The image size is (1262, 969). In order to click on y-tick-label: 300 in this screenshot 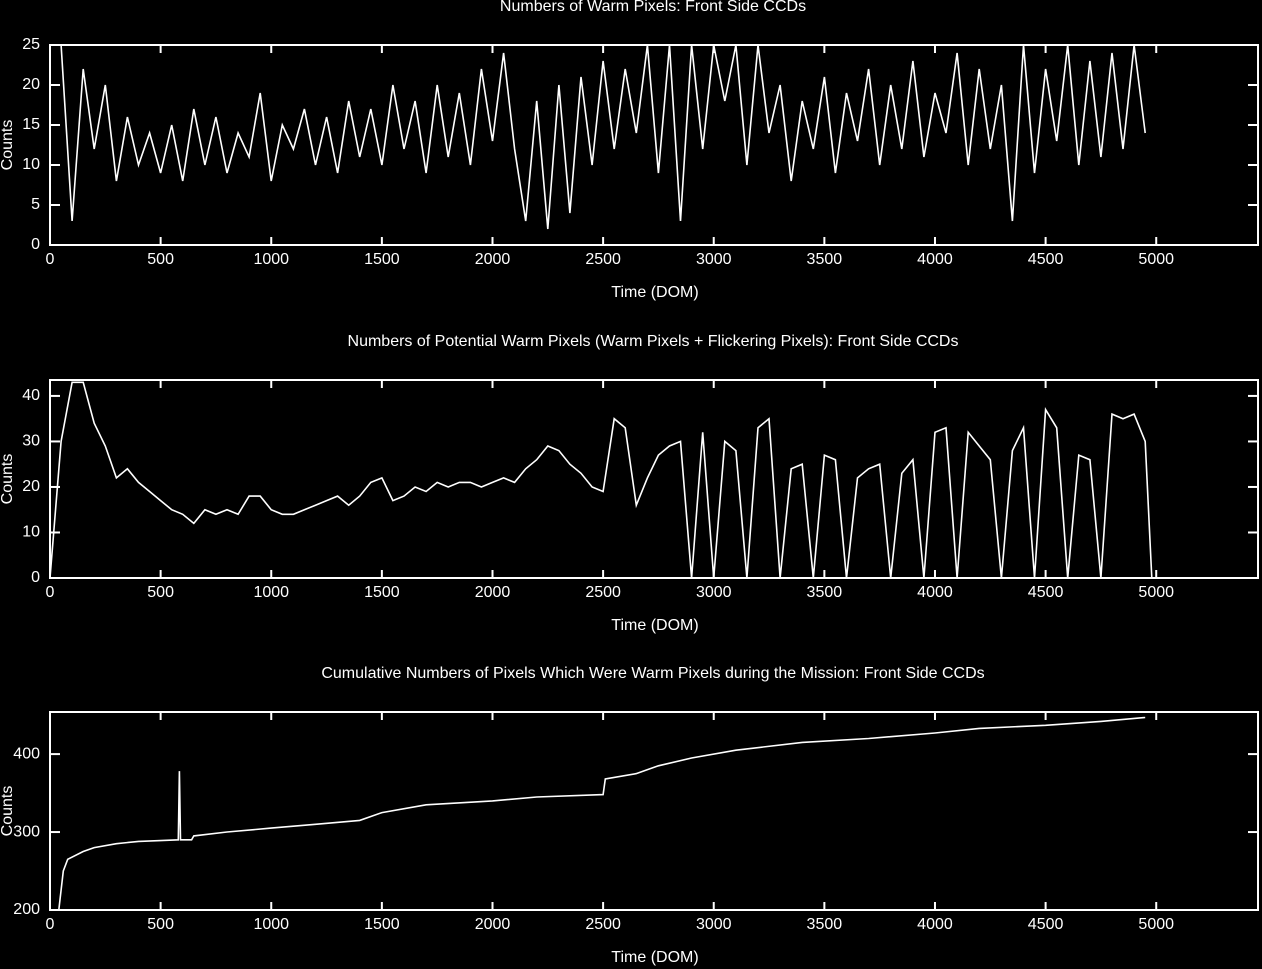, I will do `click(26, 831)`.